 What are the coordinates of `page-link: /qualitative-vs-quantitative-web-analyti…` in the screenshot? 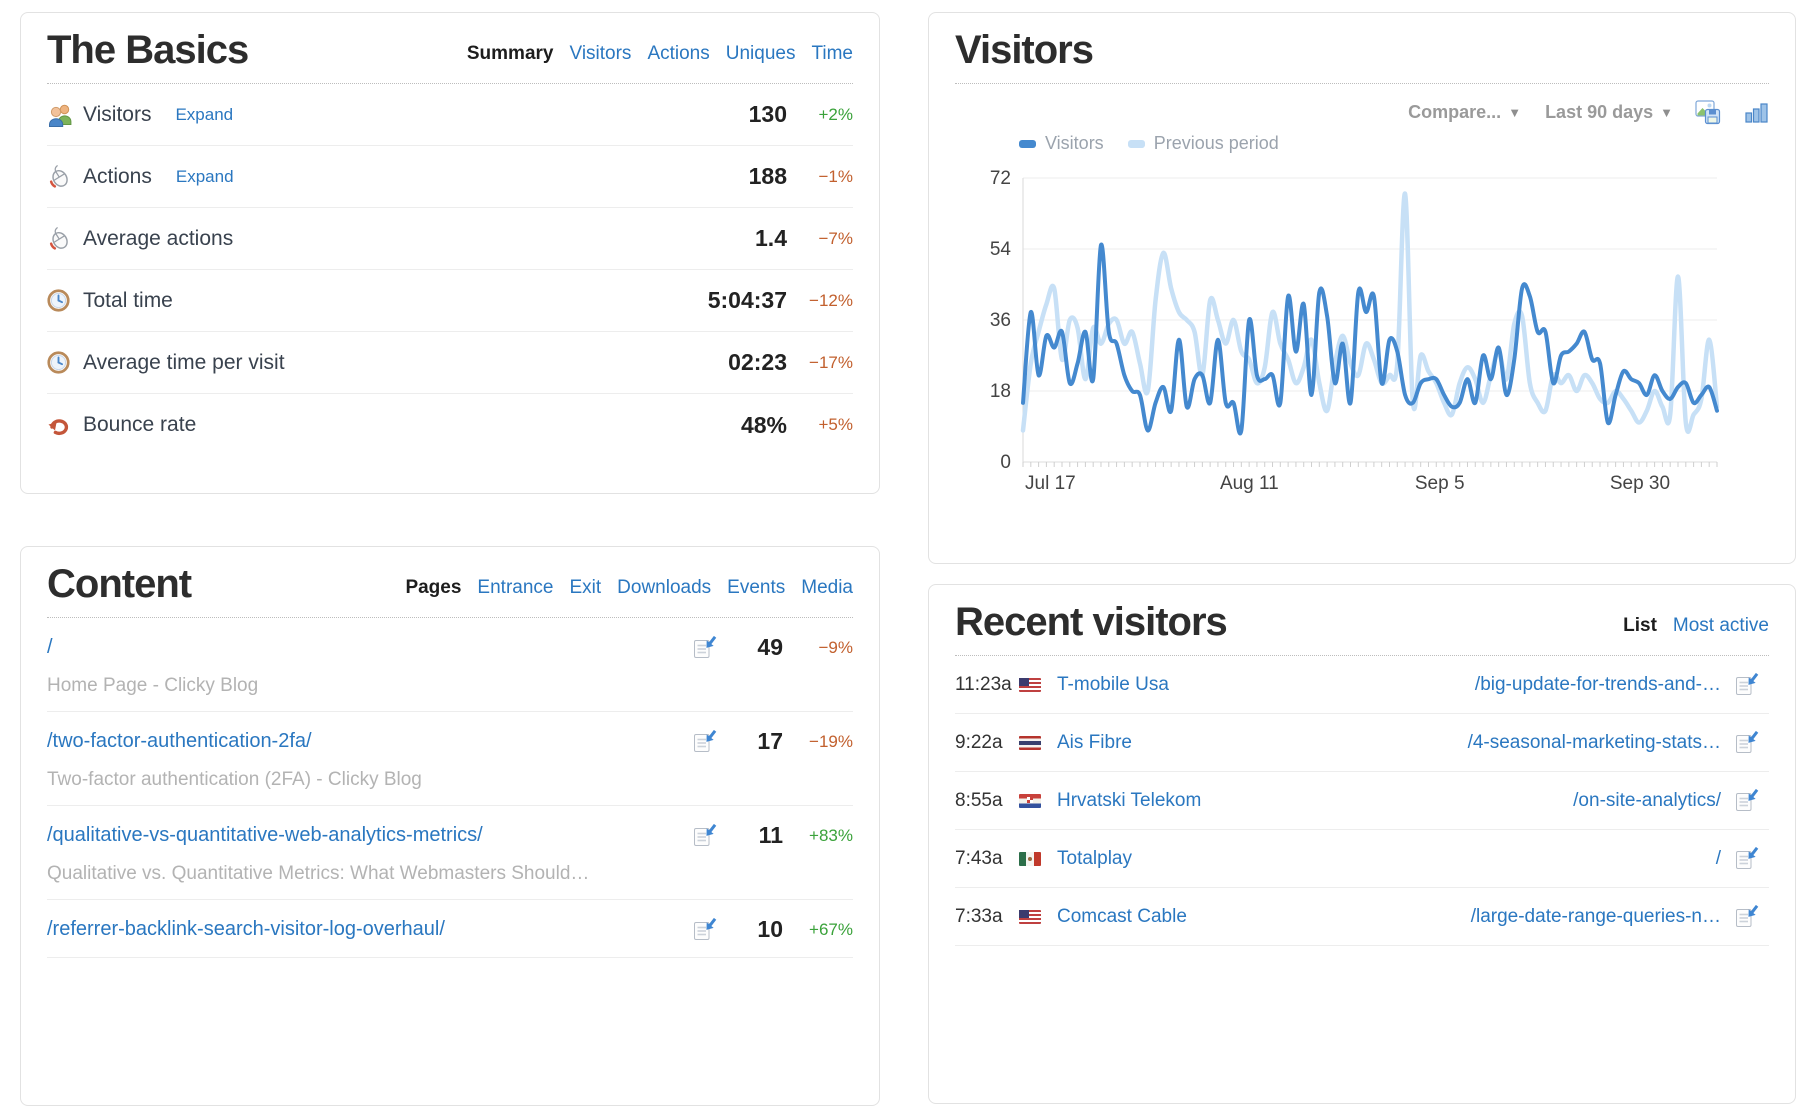 It's located at (265, 835).